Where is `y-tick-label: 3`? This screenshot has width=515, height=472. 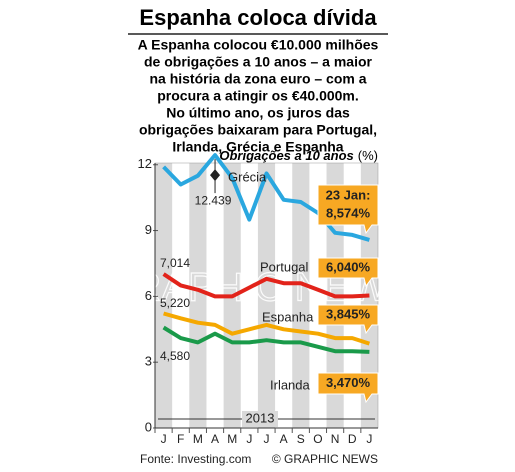 y-tick-label: 3 is located at coordinates (148, 361).